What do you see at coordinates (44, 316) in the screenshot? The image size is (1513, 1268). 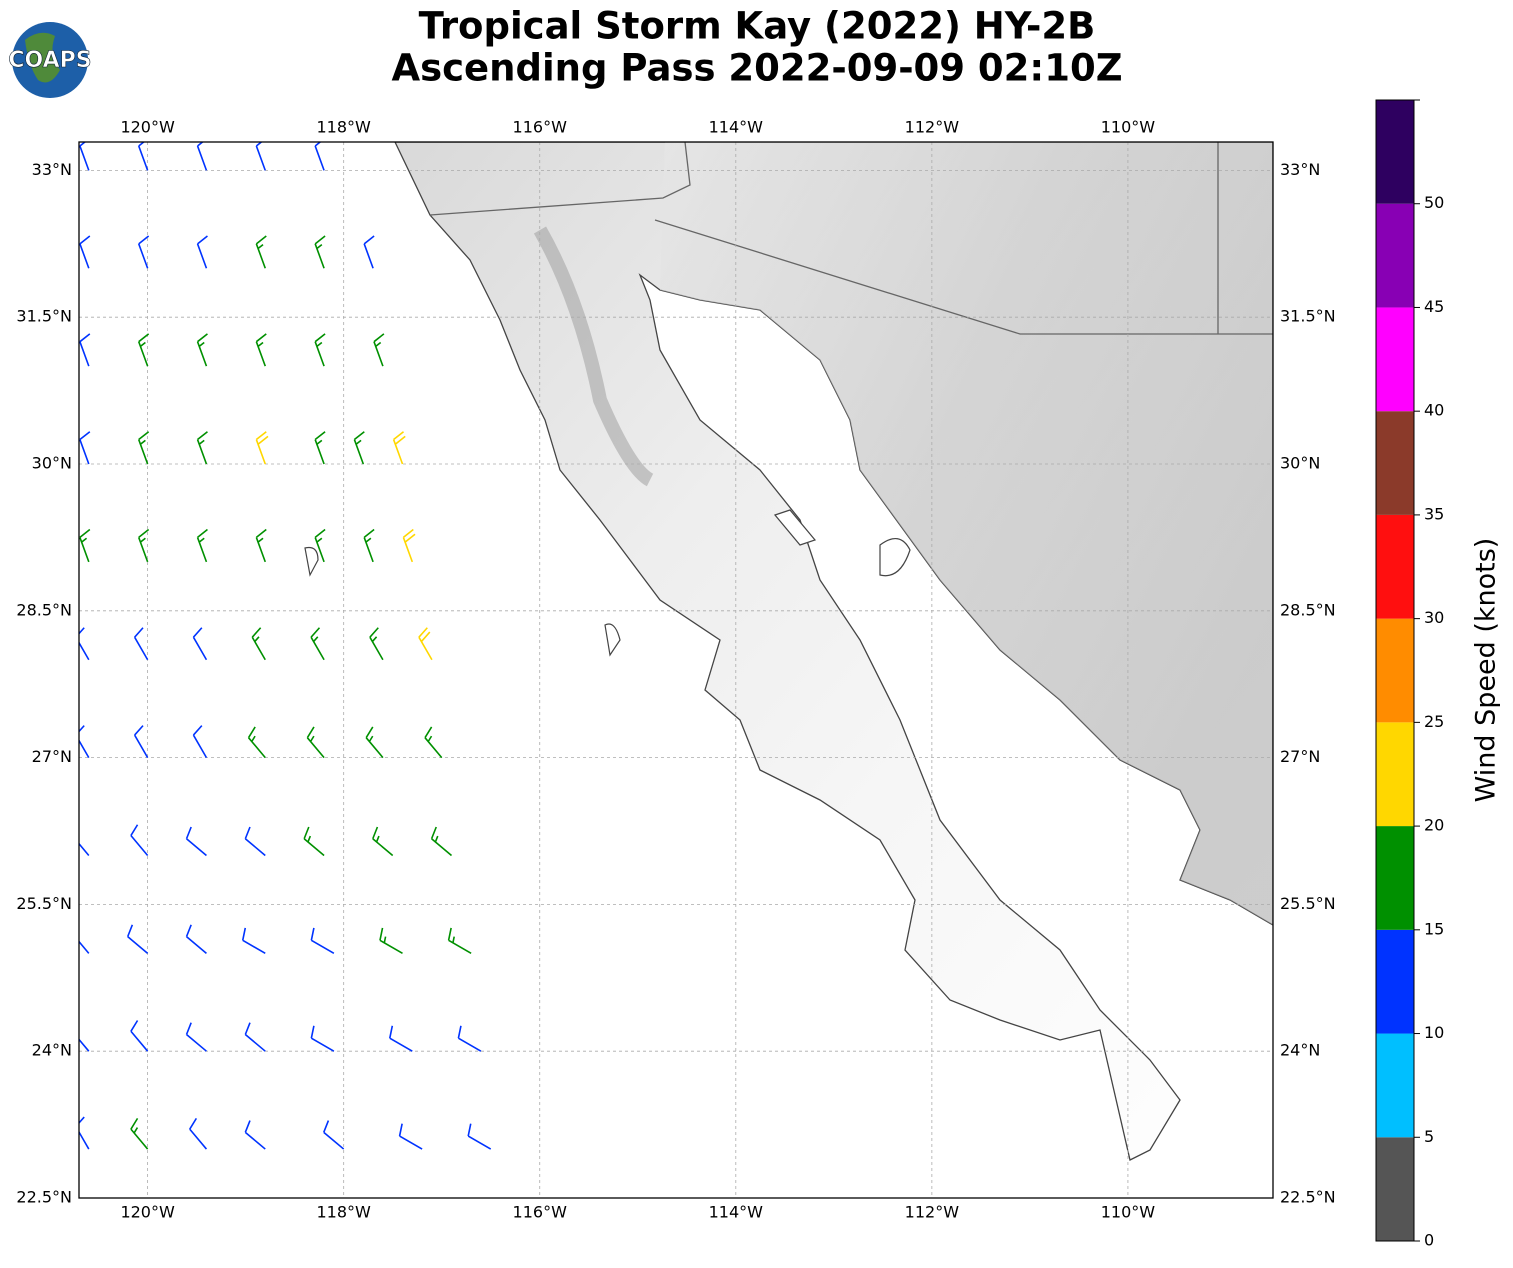 I see `y-tick-label: 31.5°N` at bounding box center [44, 316].